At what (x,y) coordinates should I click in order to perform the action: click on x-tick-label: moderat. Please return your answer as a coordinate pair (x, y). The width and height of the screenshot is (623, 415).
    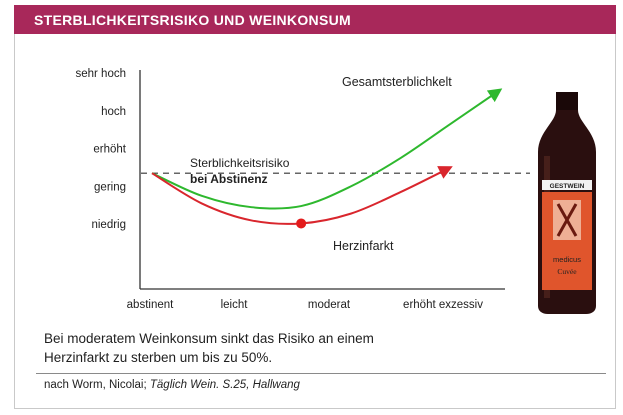
    Looking at the image, I should click on (329, 305).